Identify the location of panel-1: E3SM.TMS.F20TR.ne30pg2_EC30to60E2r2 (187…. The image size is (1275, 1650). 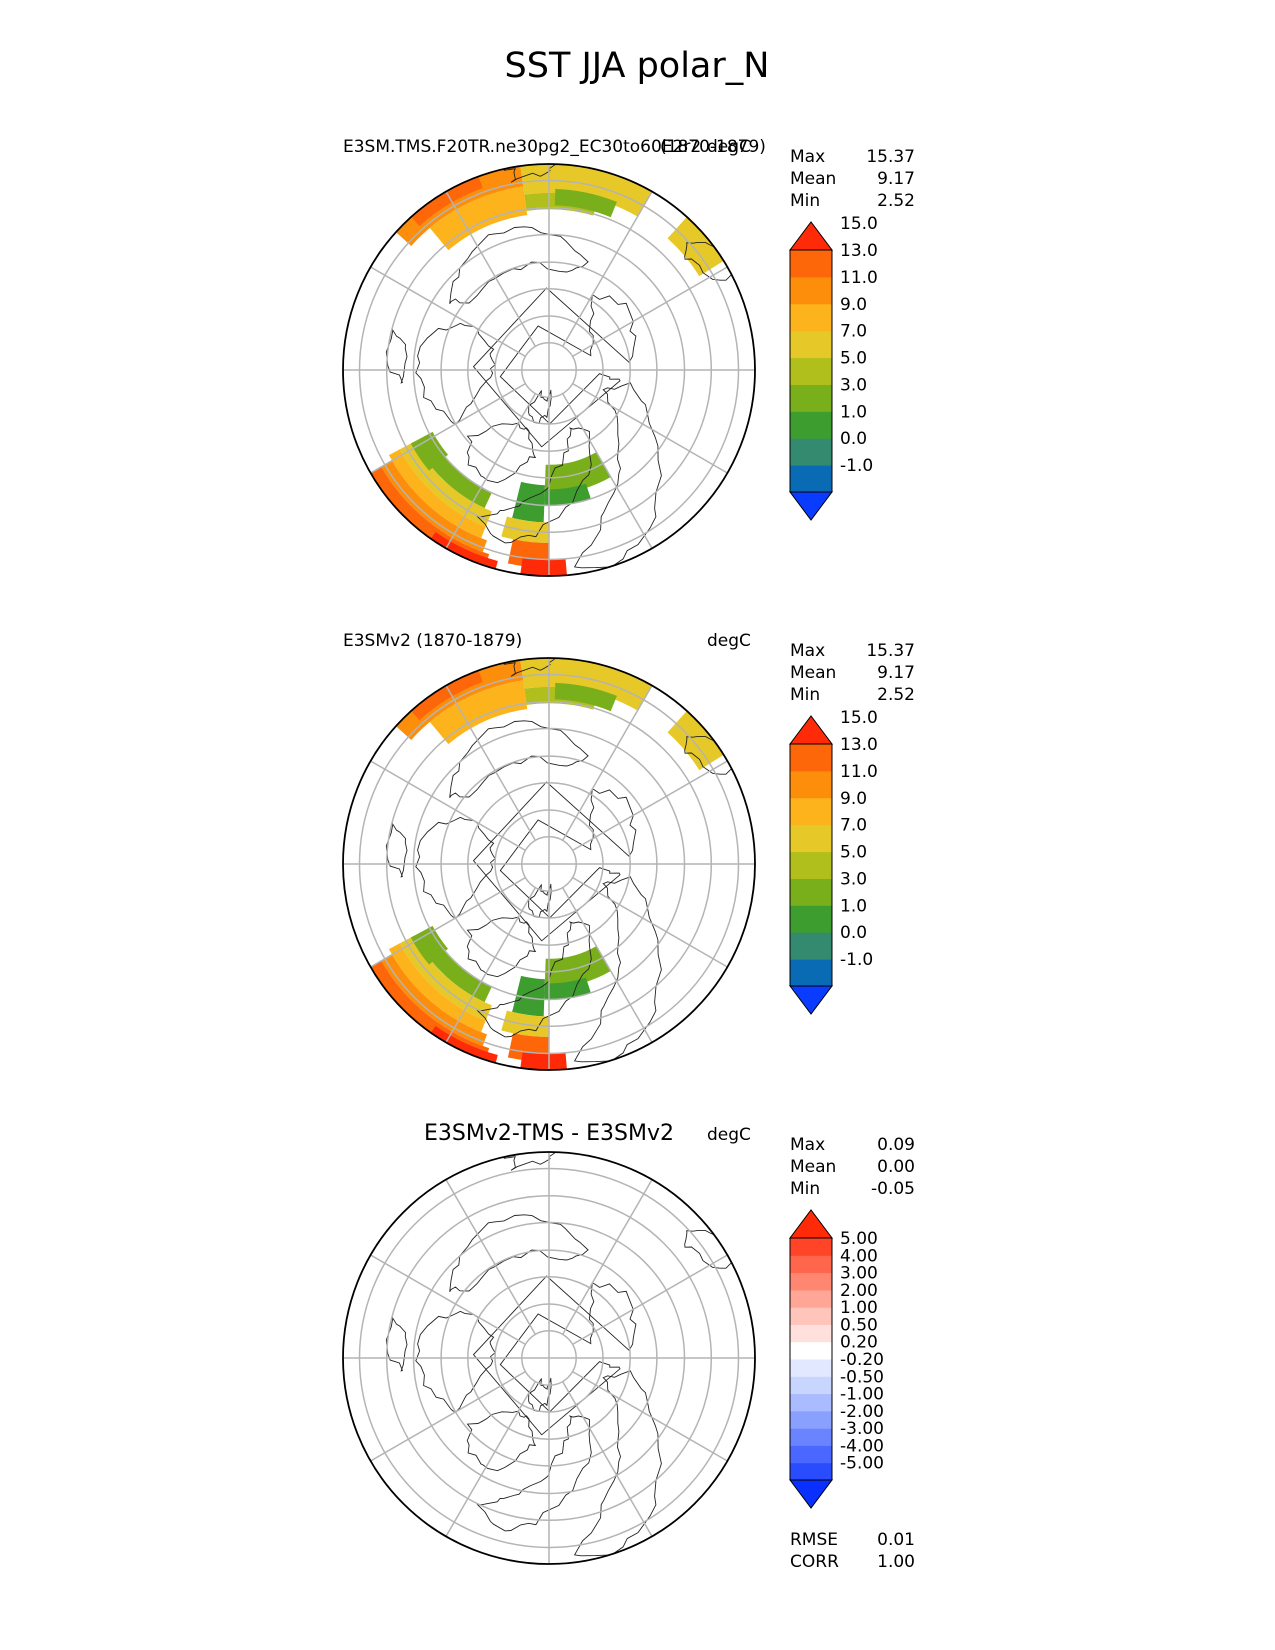
(628, 357).